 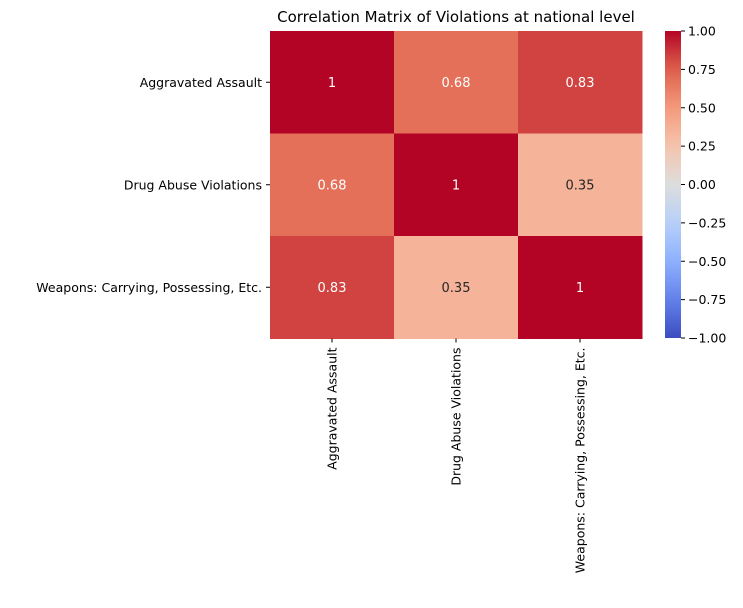 What do you see at coordinates (702, 69) in the screenshot?
I see `colorbar-tick-label: 0.75` at bounding box center [702, 69].